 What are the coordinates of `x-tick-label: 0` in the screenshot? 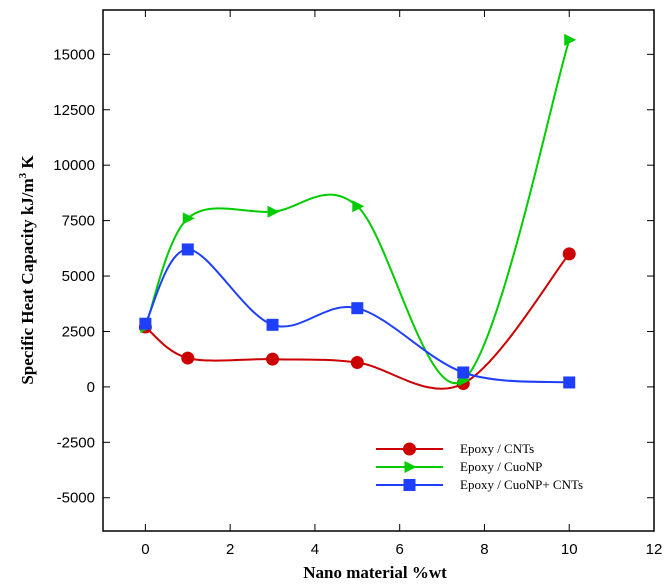 It's located at (145, 549).